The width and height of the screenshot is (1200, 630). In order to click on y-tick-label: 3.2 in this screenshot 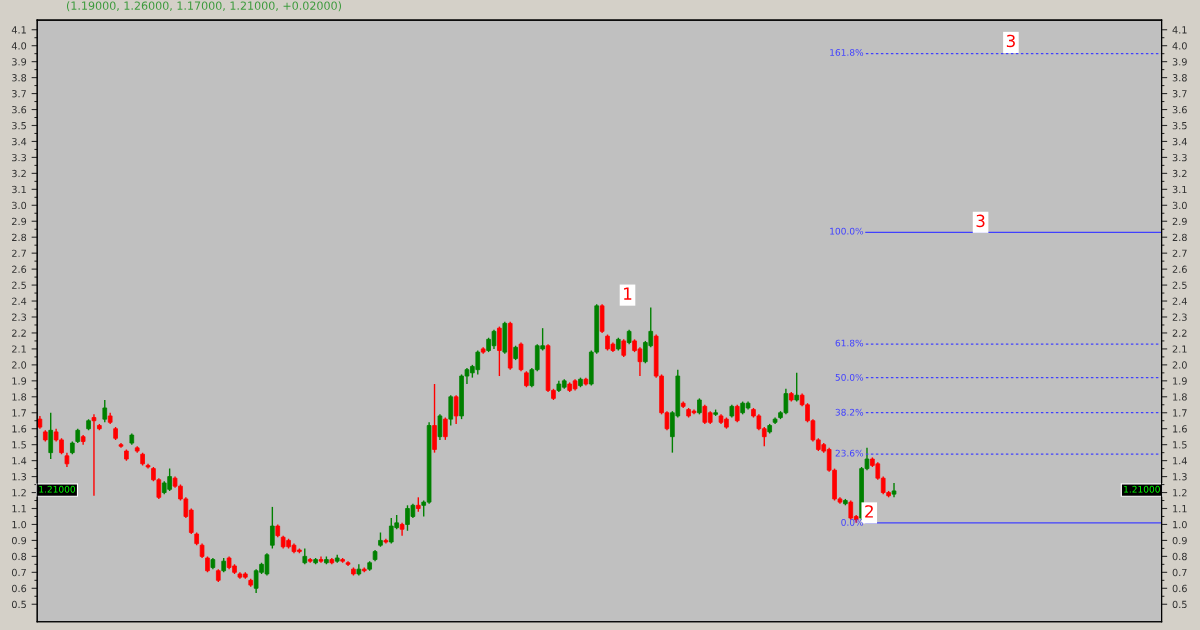, I will do `click(19, 173)`.